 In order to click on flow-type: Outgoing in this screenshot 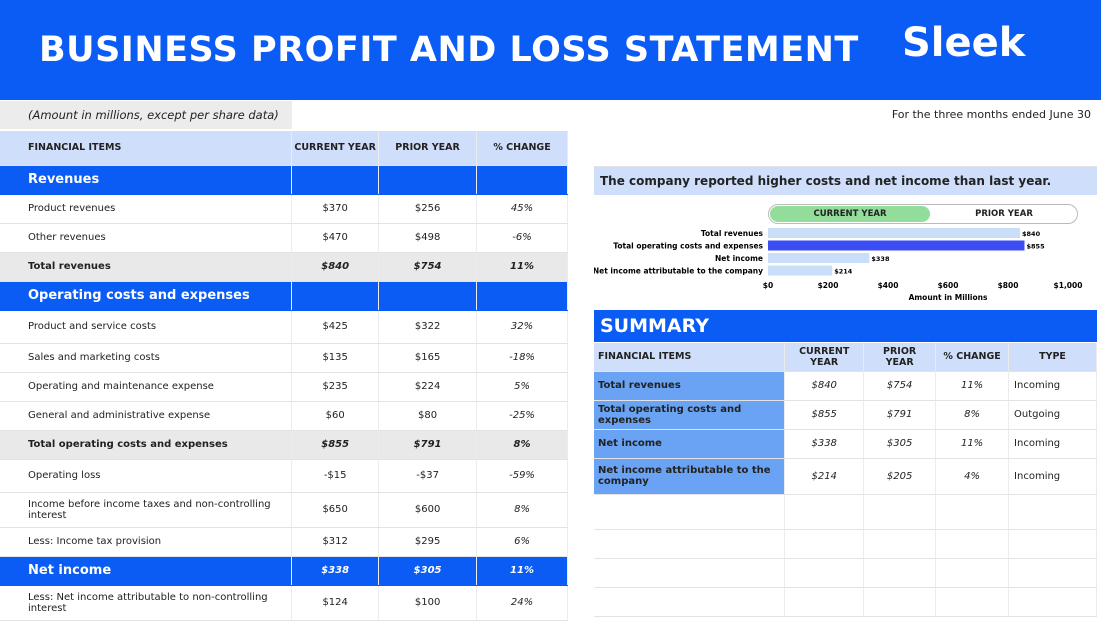, I will do `click(1052, 415)`.